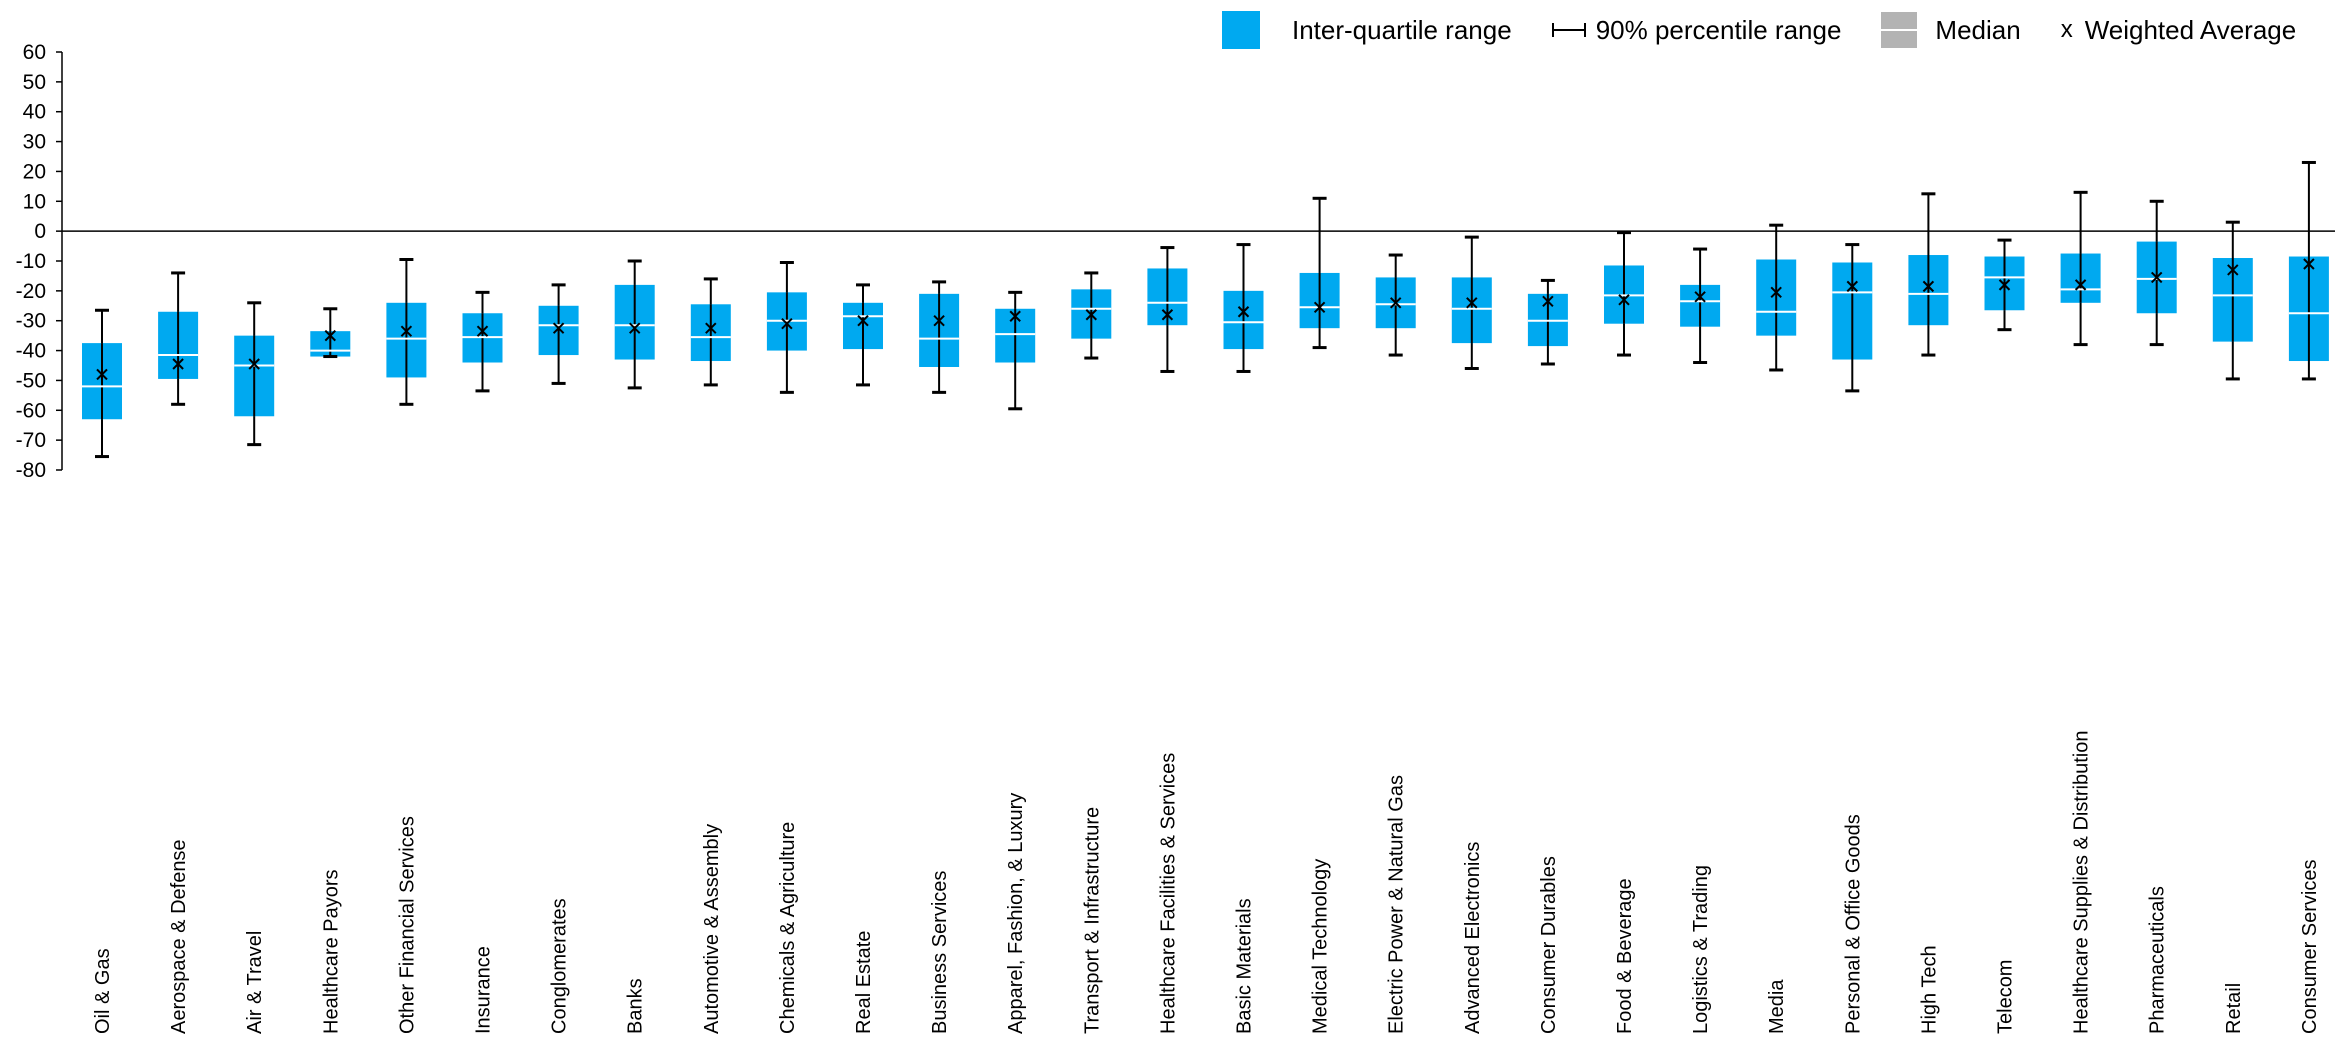 The width and height of the screenshot is (2335, 1038). What do you see at coordinates (34, 112) in the screenshot?
I see `y-tick-label: 40` at bounding box center [34, 112].